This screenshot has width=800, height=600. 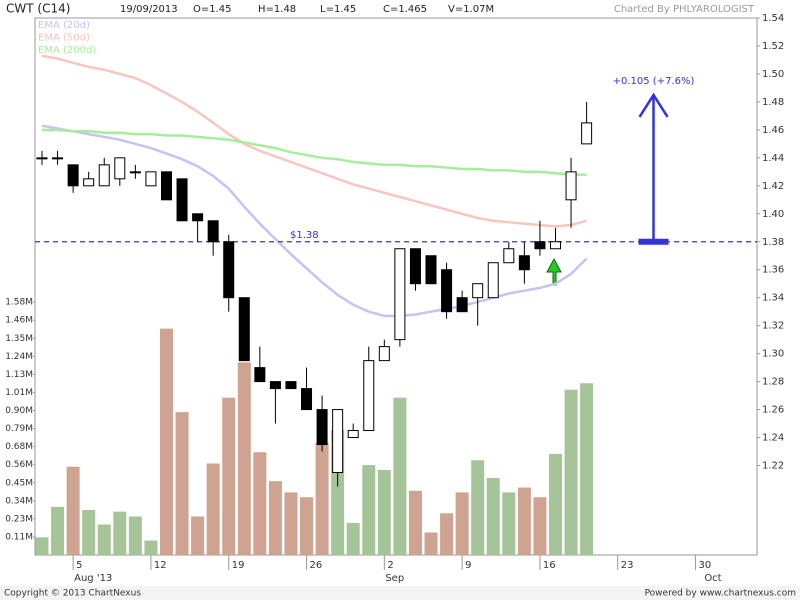 What do you see at coordinates (19, 537) in the screenshot?
I see `y2-tick-label: 0.11M` at bounding box center [19, 537].